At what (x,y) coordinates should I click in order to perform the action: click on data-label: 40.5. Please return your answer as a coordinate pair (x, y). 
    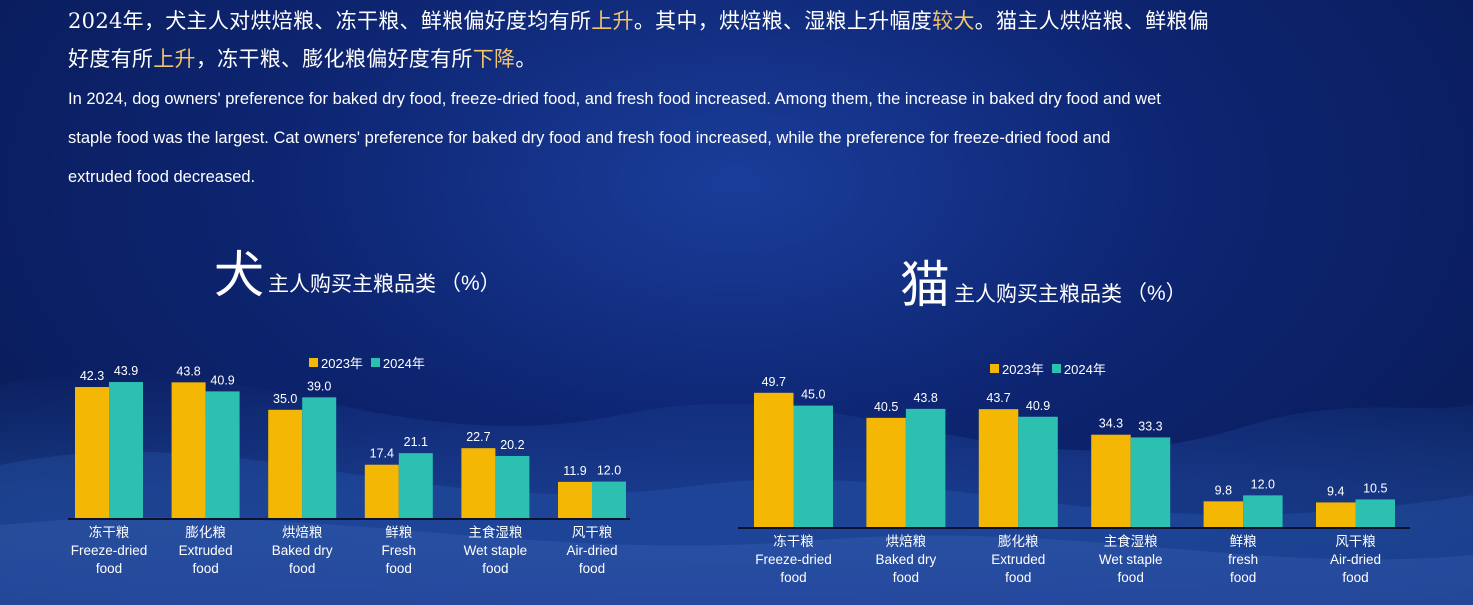
    Looking at the image, I should click on (886, 407).